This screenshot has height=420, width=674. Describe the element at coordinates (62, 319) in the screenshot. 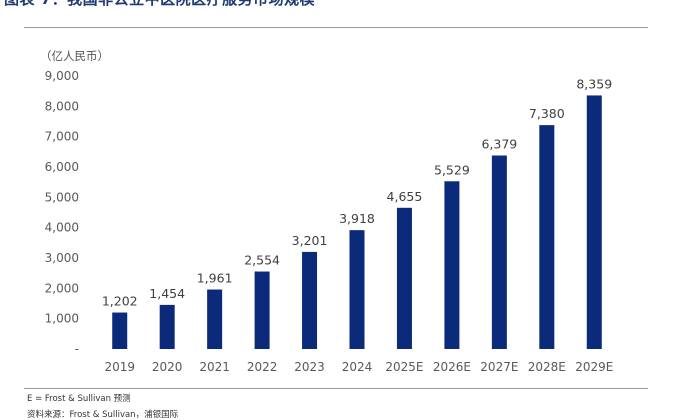

I see `y-tick-label: 1,000` at that location.